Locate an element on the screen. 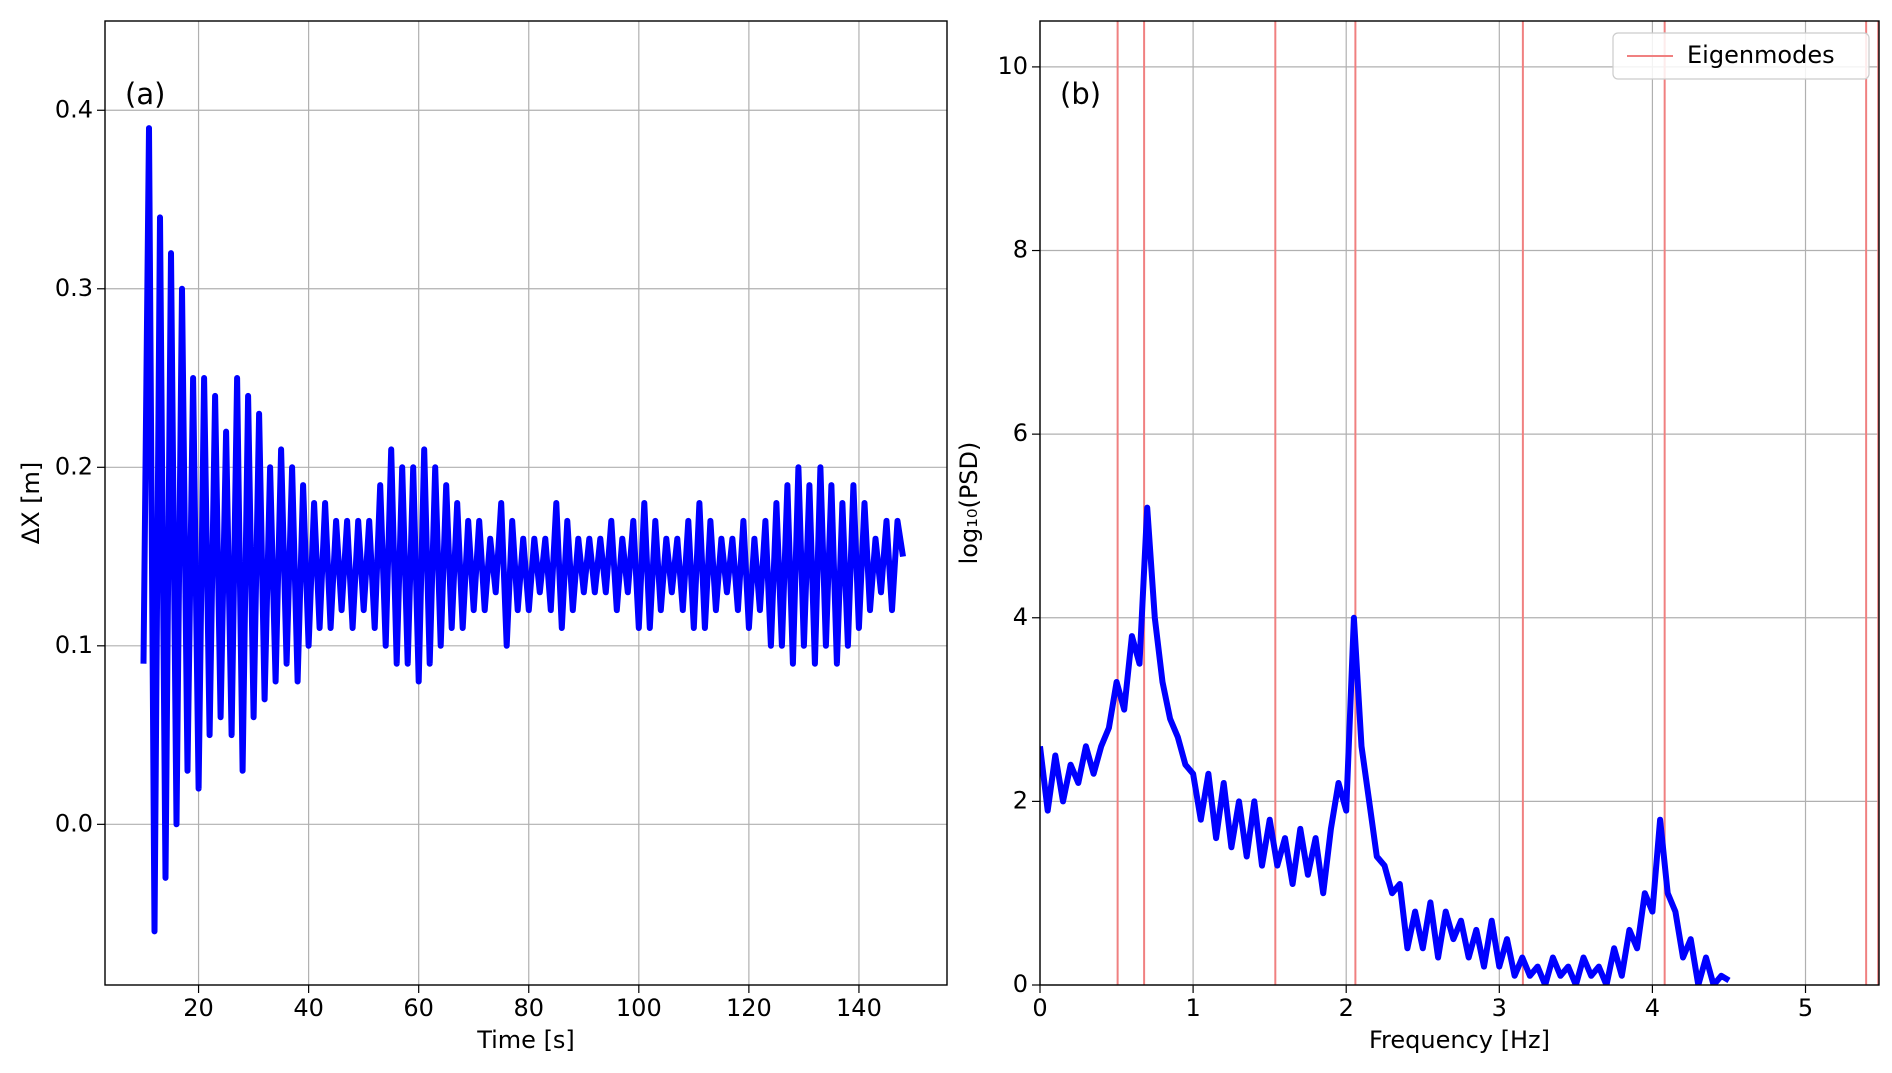 The image size is (1892, 1073). x-tick-label: 1 is located at coordinates (1192, 1008).